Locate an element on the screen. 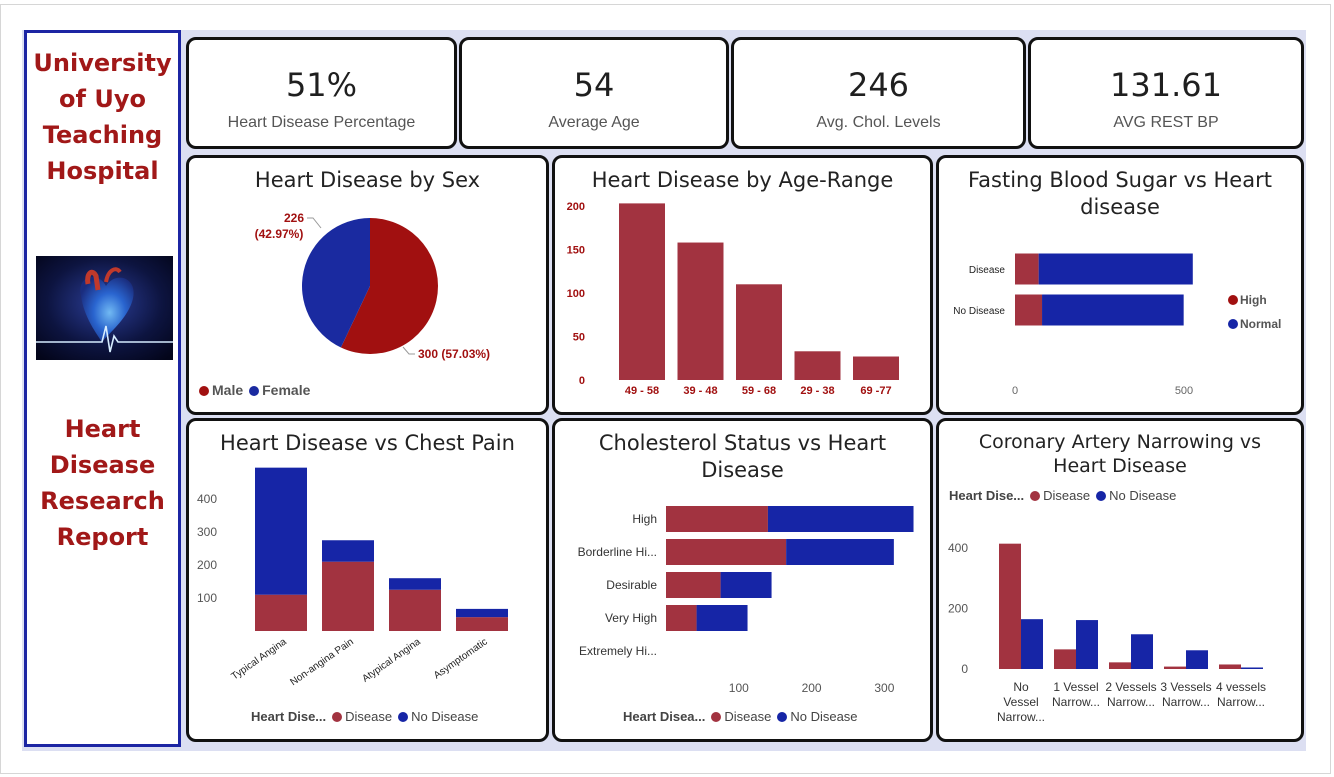 This screenshot has height=777, width=1334. x-tick-label: 200 is located at coordinates (812, 688).